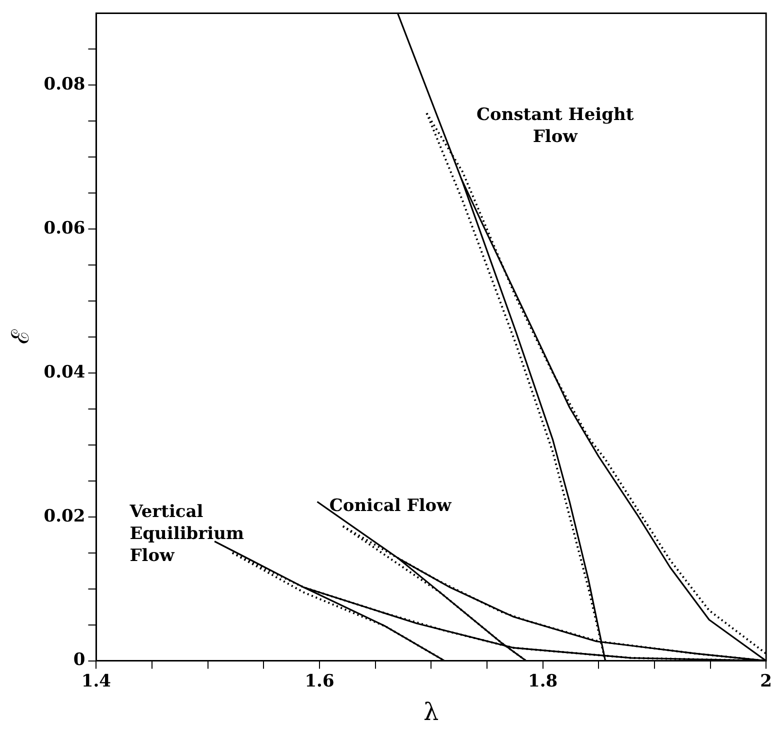 The width and height of the screenshot is (775, 736). I want to click on annotation: Vertical Equilibrium Flow, so click(186, 534).